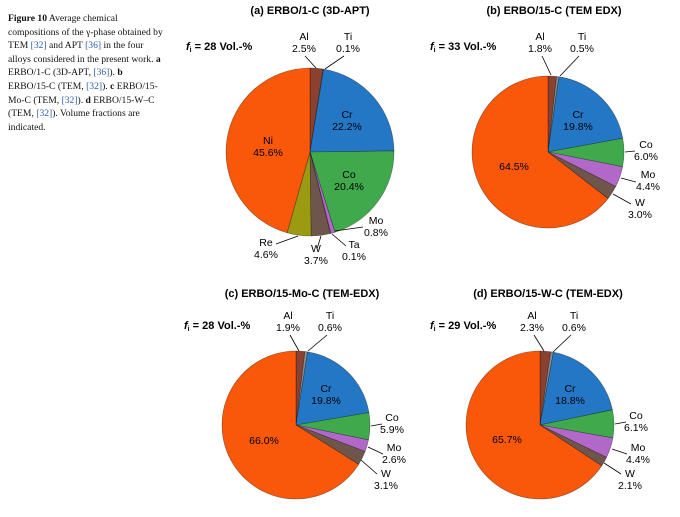  I want to click on slice-label-value: 1.8%, so click(540, 49).